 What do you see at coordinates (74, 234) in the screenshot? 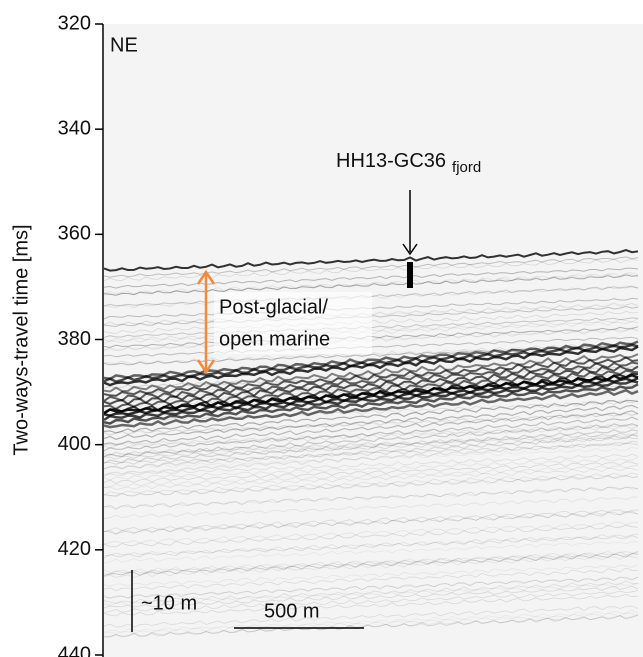
I see `y-tick-label: 360` at bounding box center [74, 234].